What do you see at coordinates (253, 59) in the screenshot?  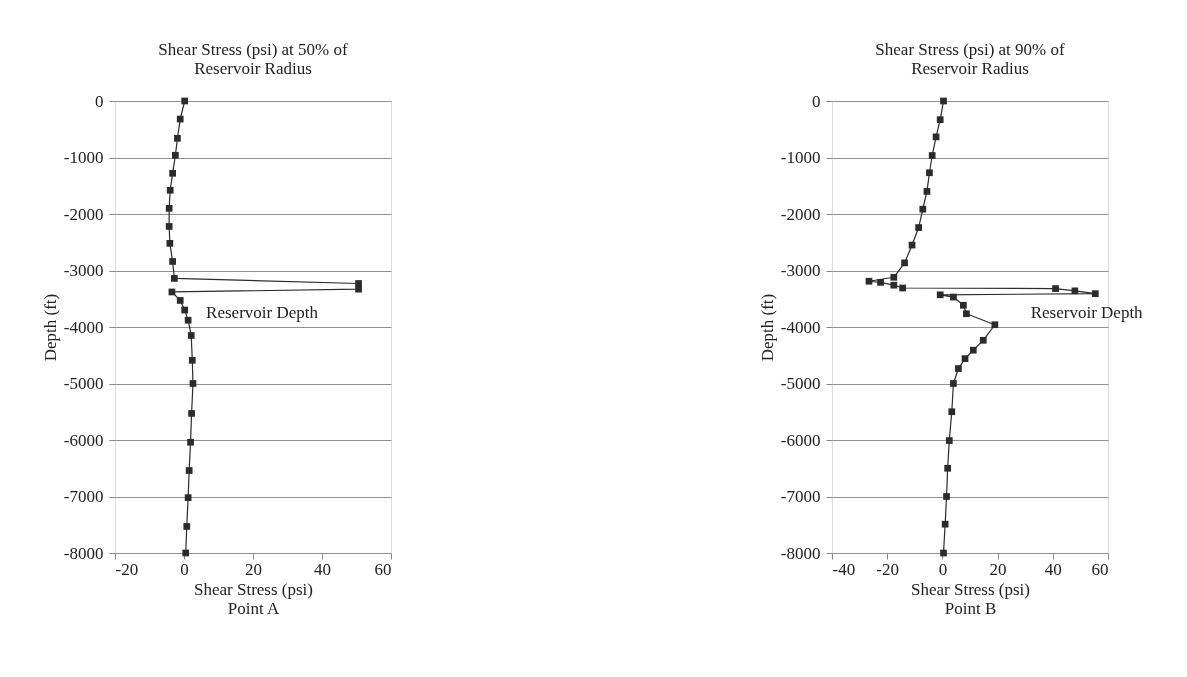 I see `chart-title: Shear Stress (psi) at 50% of Reservoir Radius` at bounding box center [253, 59].